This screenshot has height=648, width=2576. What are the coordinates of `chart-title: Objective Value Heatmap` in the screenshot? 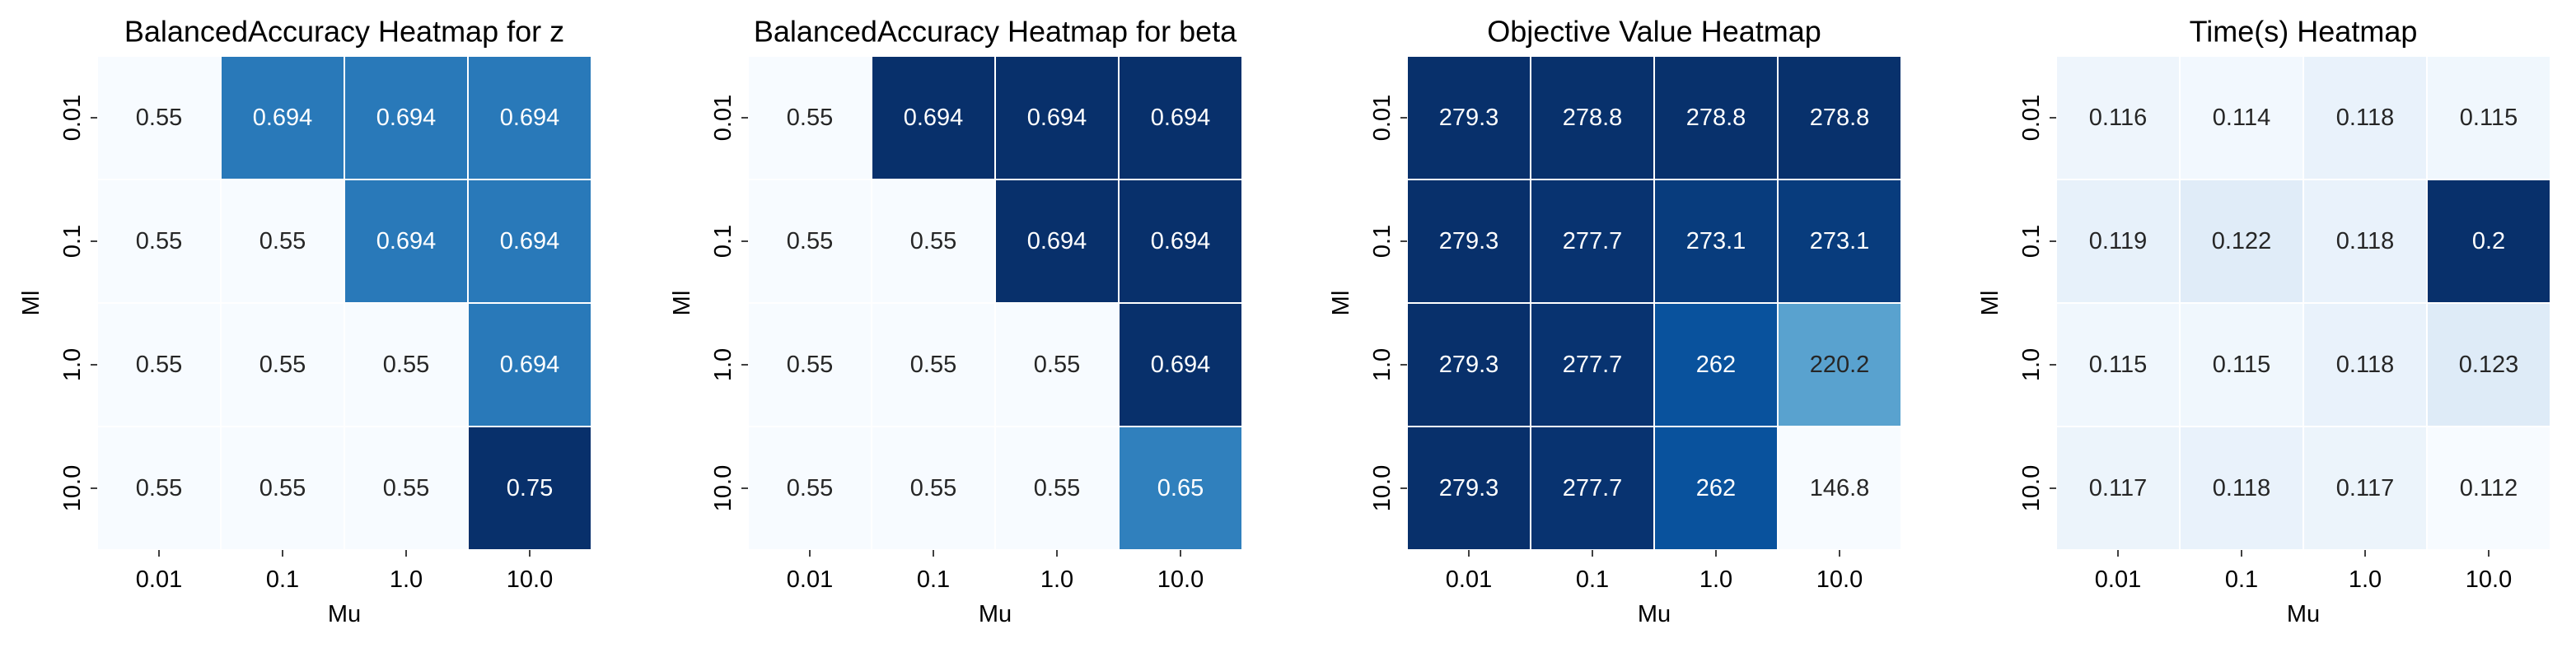 It's located at (1654, 32).